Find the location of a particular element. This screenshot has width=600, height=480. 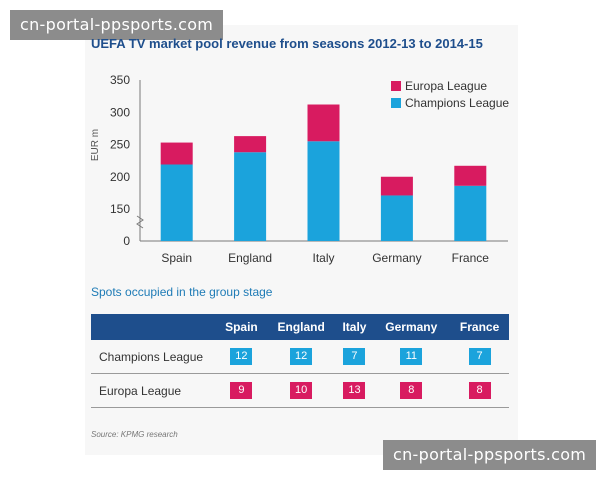

spots-row-label: Europa League is located at coordinates (154, 390).